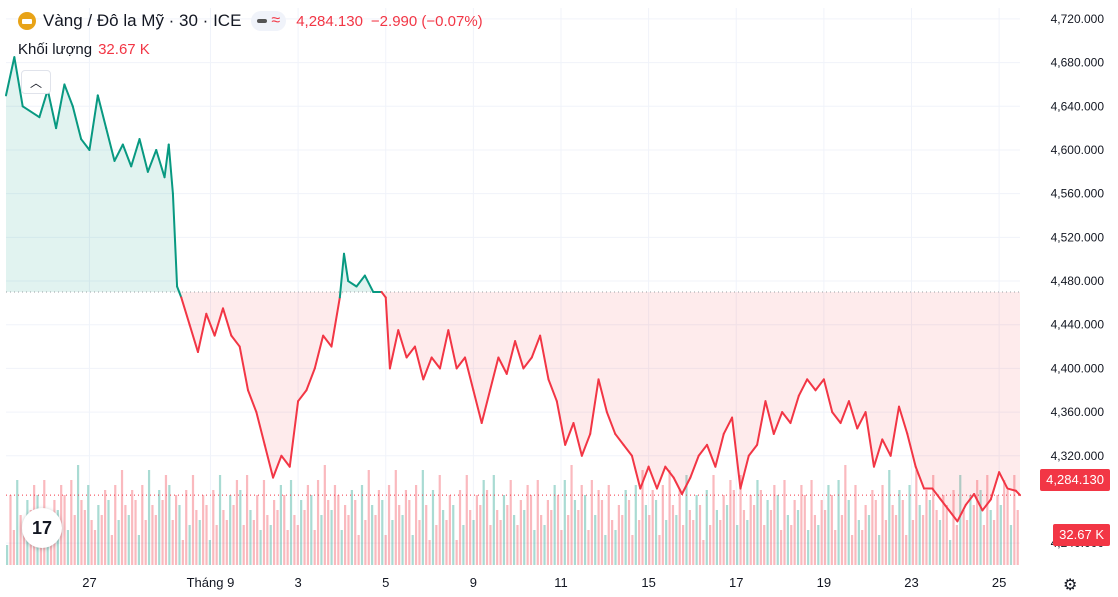 This screenshot has width=1118, height=597. Describe the element at coordinates (824, 582) in the screenshot. I see `x-tick-label: 19` at that location.